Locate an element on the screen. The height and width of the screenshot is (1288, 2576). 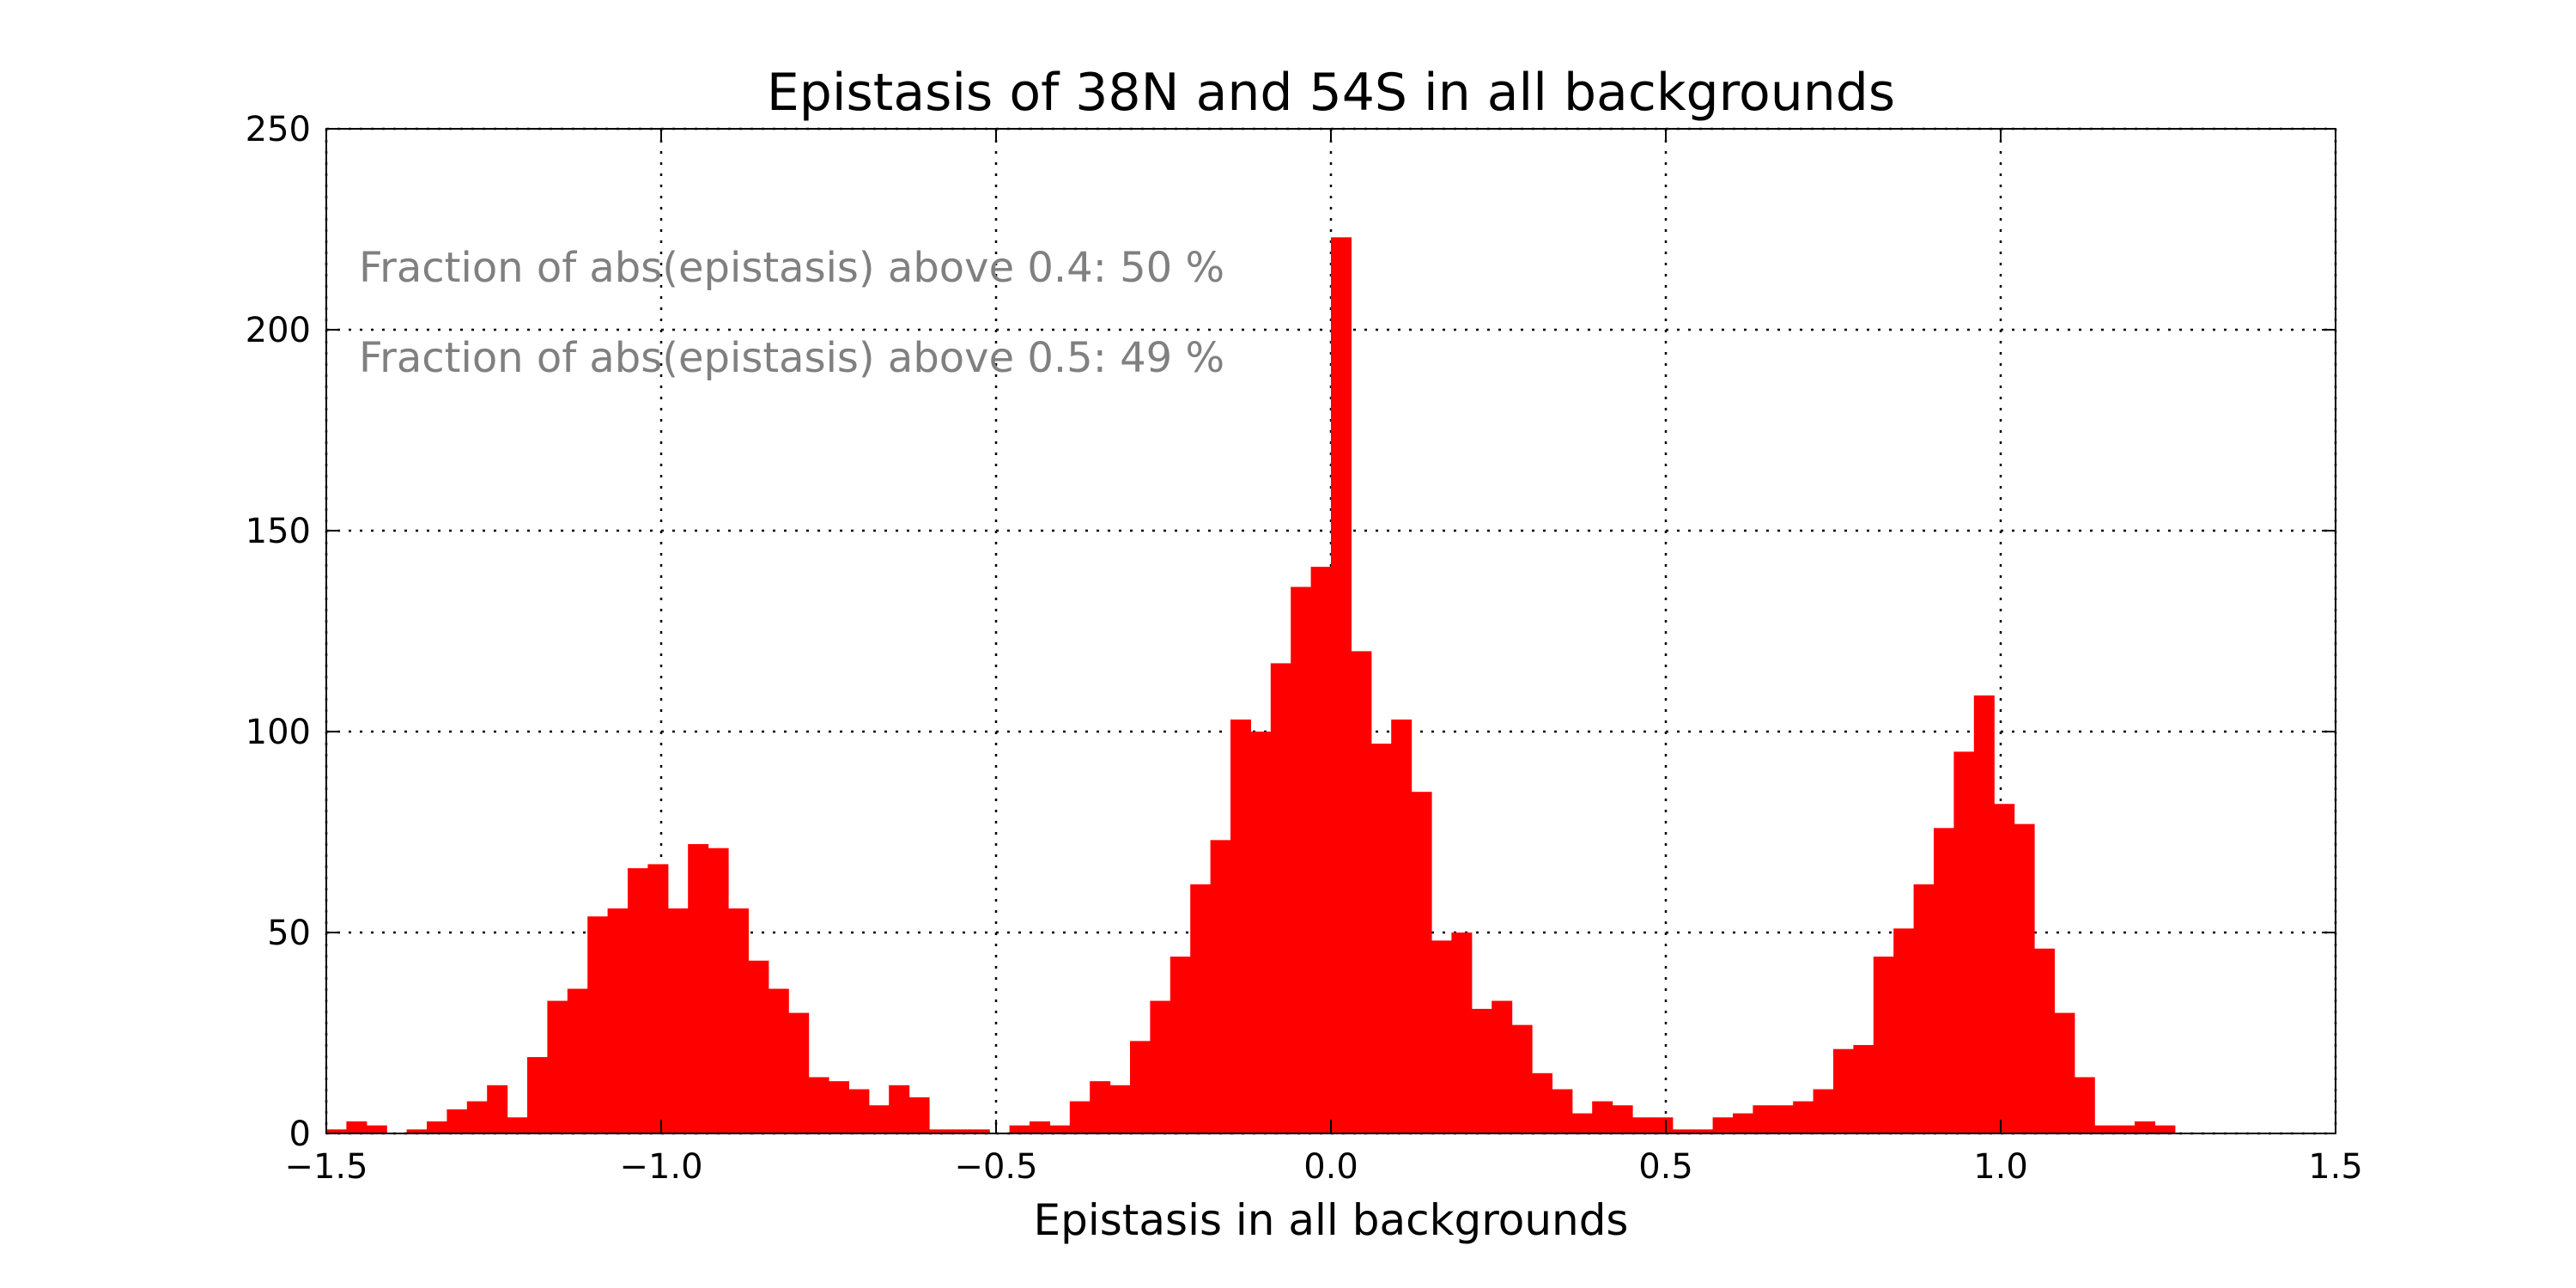
x-axis-label: Epistasis in all backgrounds is located at coordinates (1331, 1220).